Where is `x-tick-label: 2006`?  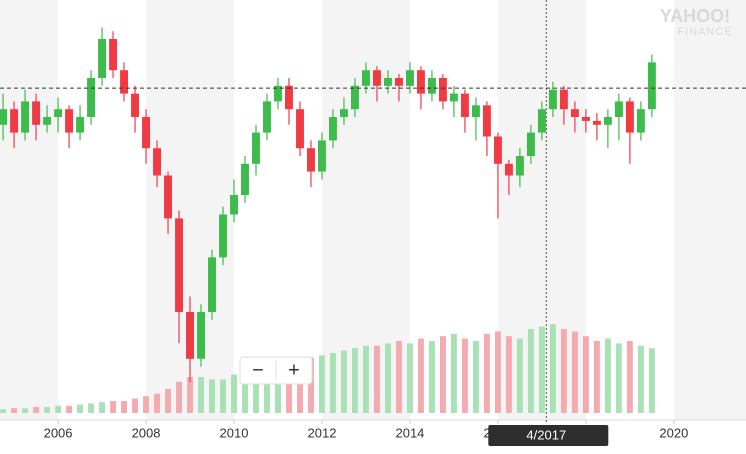
x-tick-label: 2006 is located at coordinates (58, 432).